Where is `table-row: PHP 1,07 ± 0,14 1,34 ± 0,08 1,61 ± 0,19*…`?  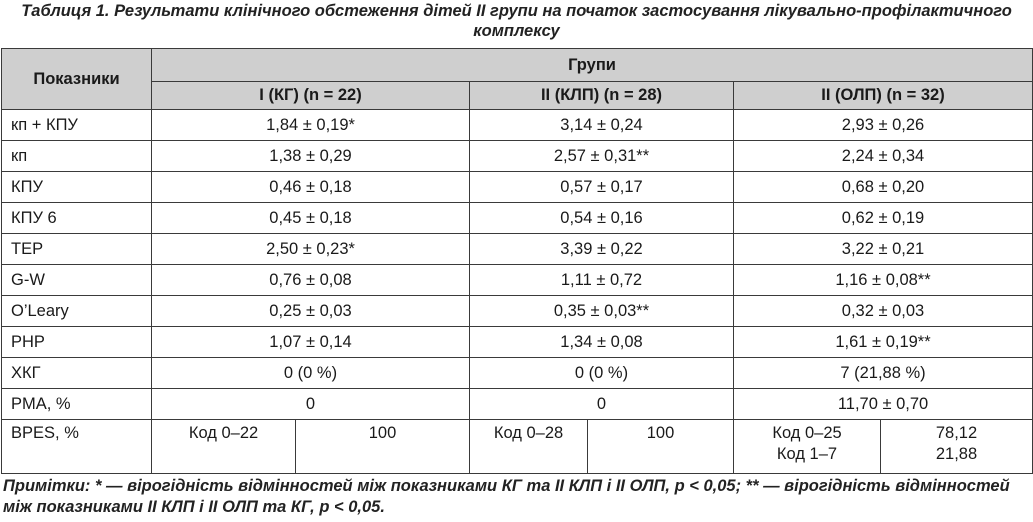
table-row: PHP 1,07 ± 0,14 1,34 ± 0,08 1,61 ± 0,19*… is located at coordinates (517, 342).